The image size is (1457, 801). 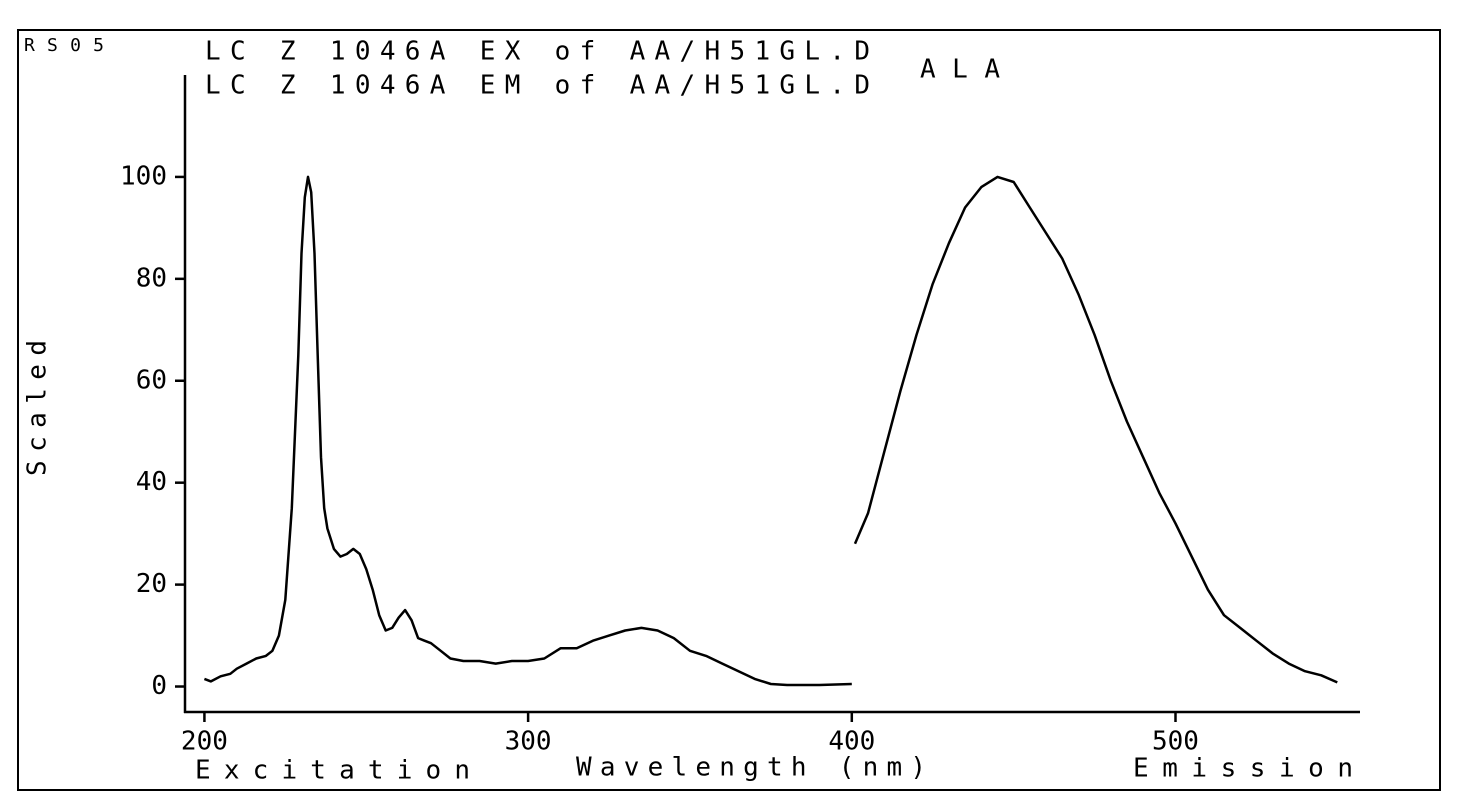 What do you see at coordinates (751, 768) in the screenshot?
I see `x-axis-label: Wavelength (nm)` at bounding box center [751, 768].